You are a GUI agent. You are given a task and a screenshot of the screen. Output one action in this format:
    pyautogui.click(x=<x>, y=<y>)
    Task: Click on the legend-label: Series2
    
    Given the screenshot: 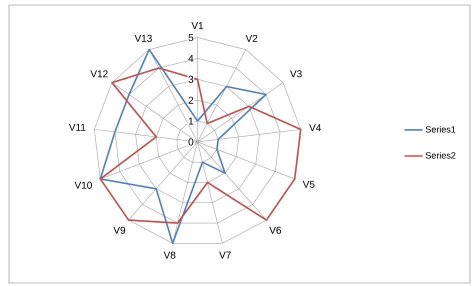 What is the action you would take?
    pyautogui.click(x=441, y=155)
    